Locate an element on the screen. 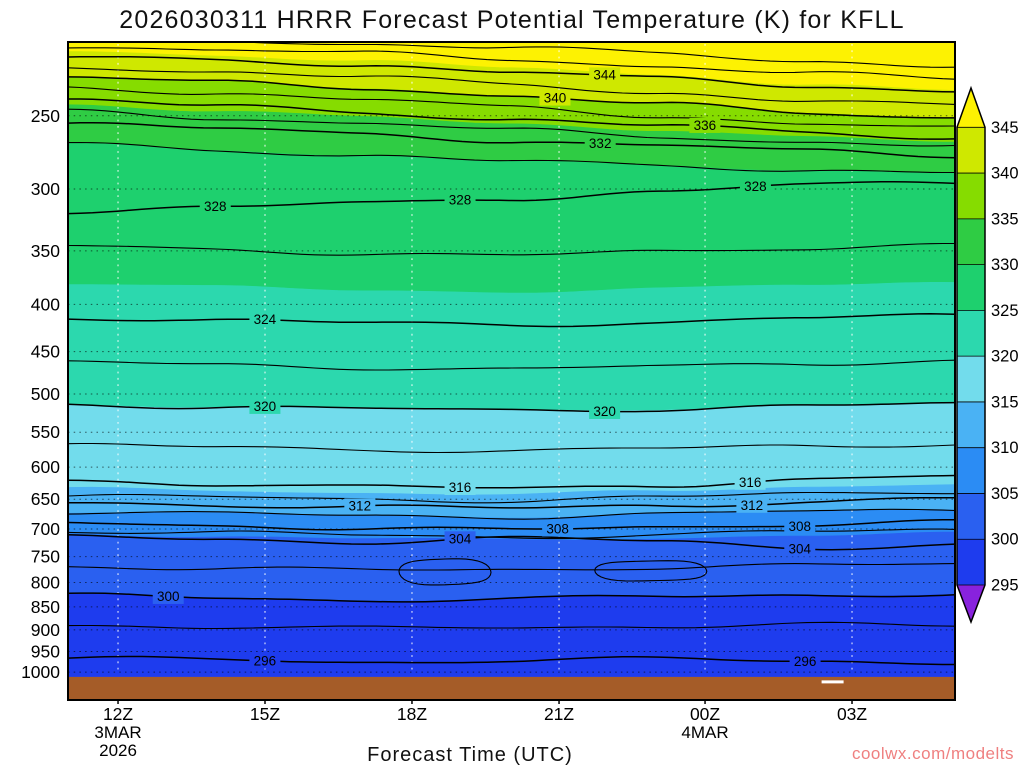  contour-label: 324 is located at coordinates (265, 319).